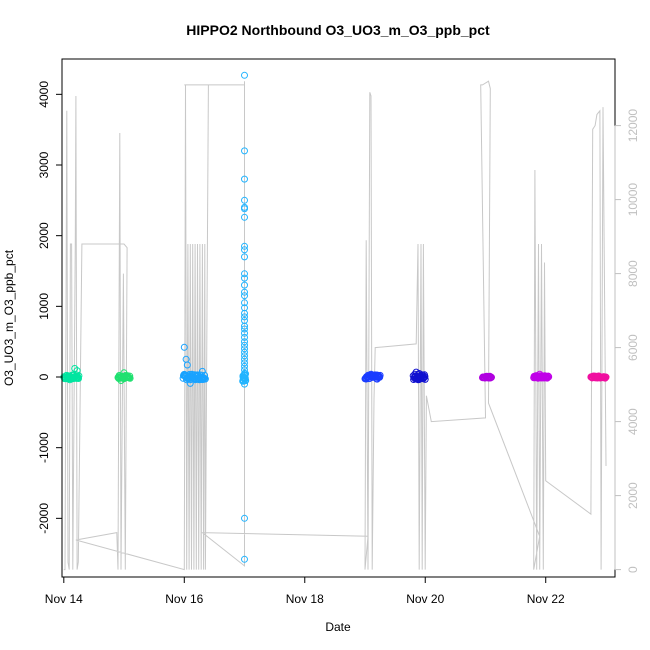 This screenshot has height=650, width=650. What do you see at coordinates (305, 599) in the screenshot?
I see `x-tick-label: Nov 18` at bounding box center [305, 599].